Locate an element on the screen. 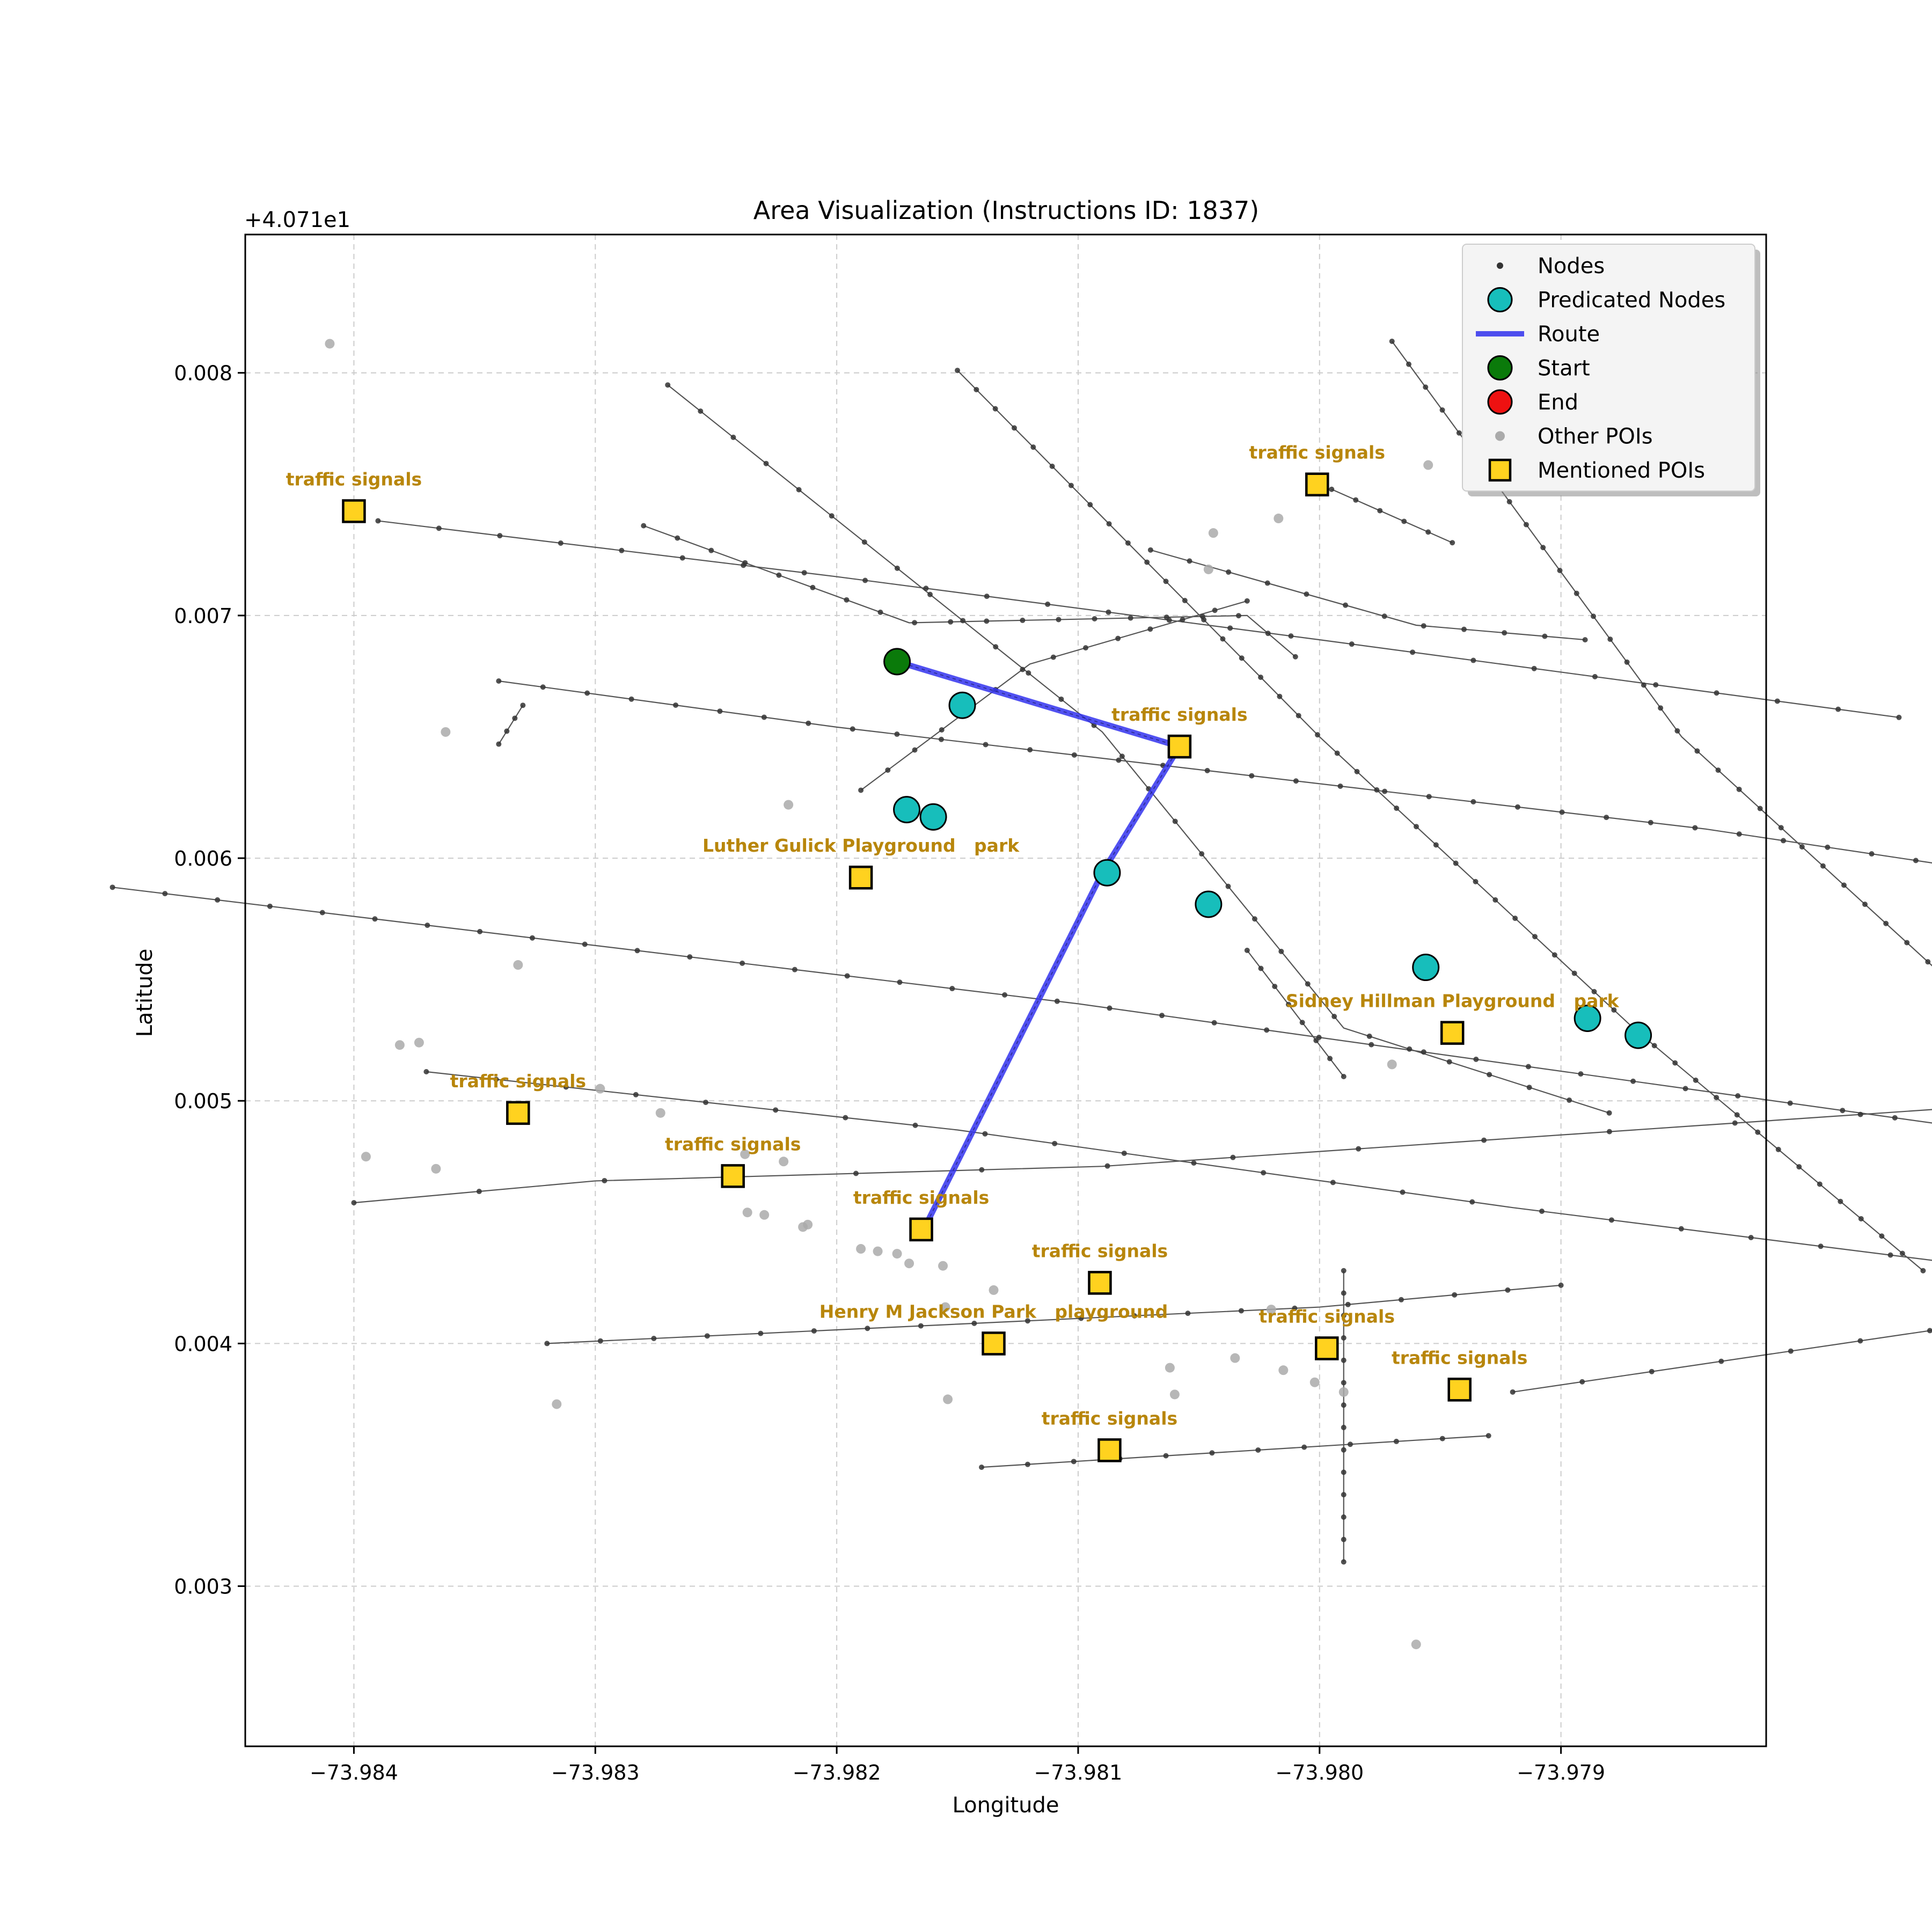 Image resolution: width=1932 pixels, height=1932 pixels. predicted-nodes is located at coordinates (1272, 870).